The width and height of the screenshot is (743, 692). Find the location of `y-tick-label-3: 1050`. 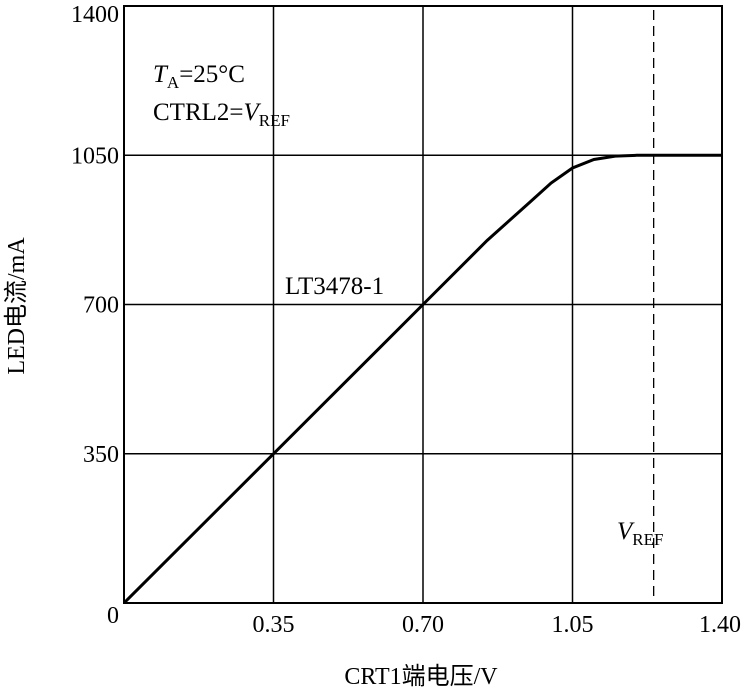

y-tick-label-3: 1050 is located at coordinates (95, 156).